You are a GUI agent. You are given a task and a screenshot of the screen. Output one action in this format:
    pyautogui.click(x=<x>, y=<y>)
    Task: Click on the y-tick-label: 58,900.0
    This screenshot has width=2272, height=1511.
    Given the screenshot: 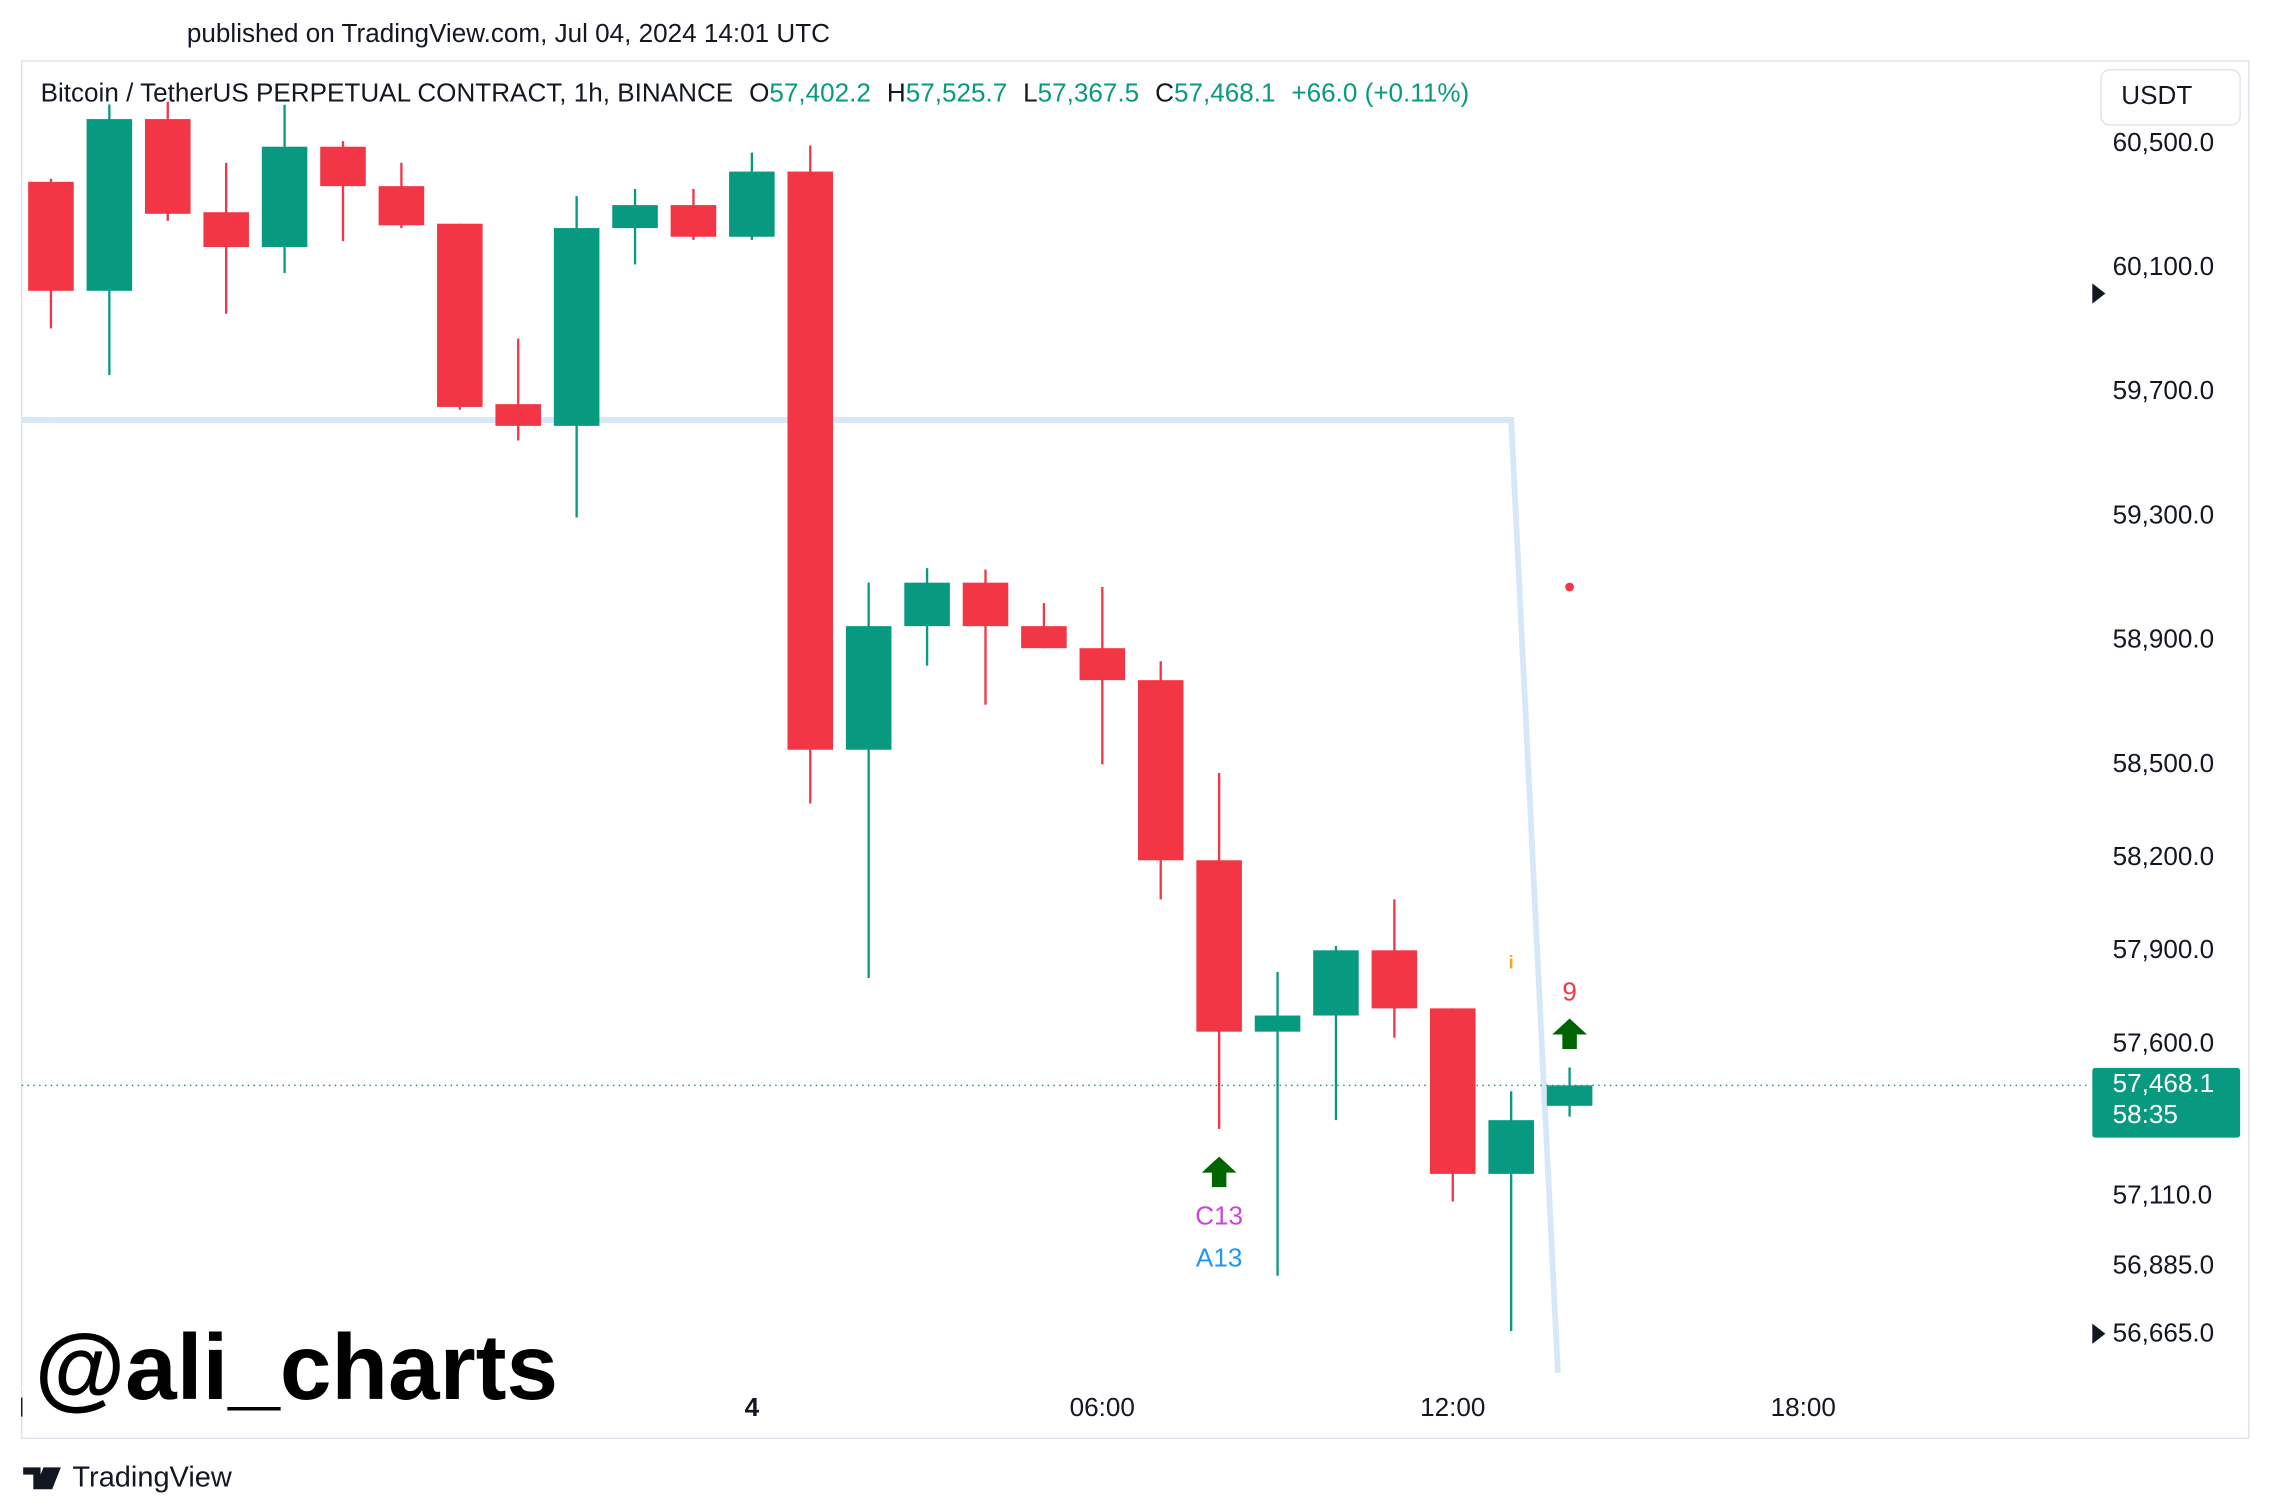 What is the action you would take?
    pyautogui.click(x=2164, y=639)
    